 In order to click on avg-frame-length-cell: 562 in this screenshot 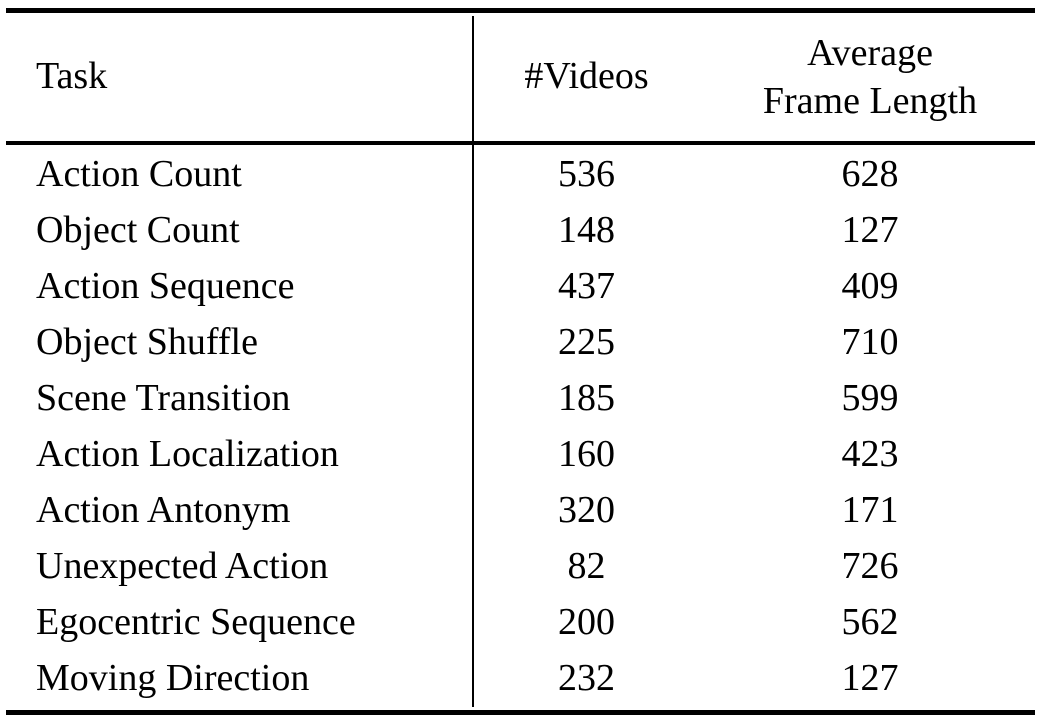, I will do `click(870, 622)`.